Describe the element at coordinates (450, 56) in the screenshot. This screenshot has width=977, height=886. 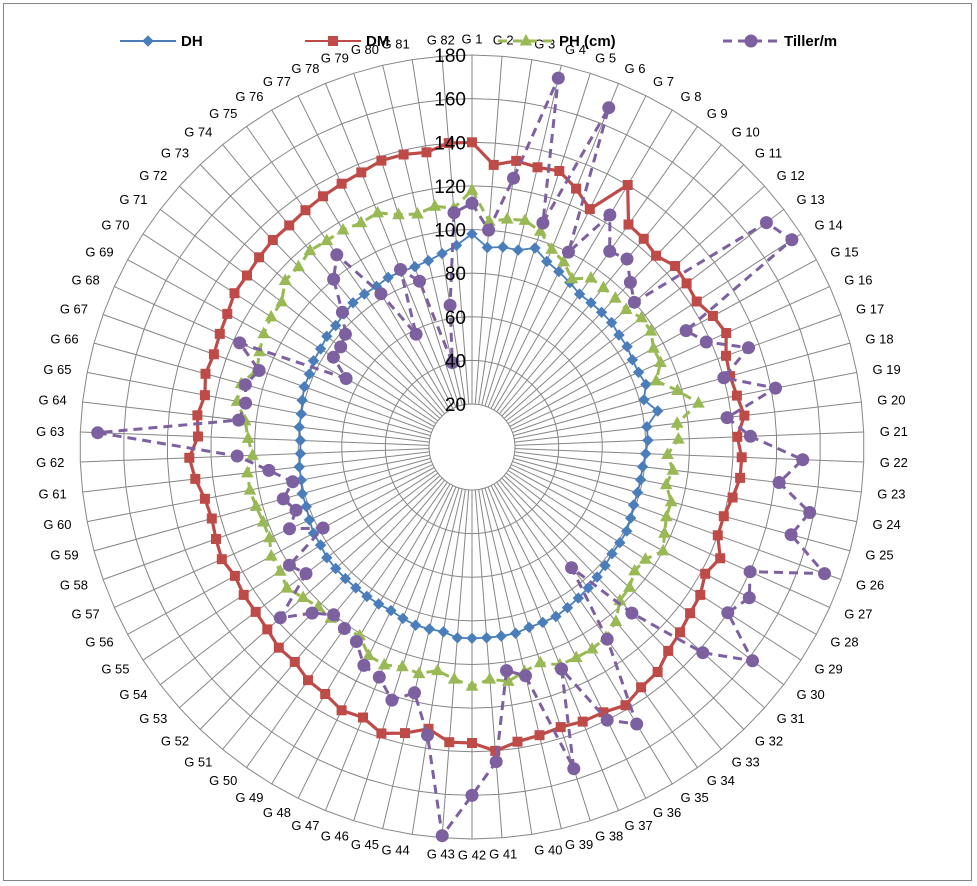
I see `radial-tick-label: 180` at that location.